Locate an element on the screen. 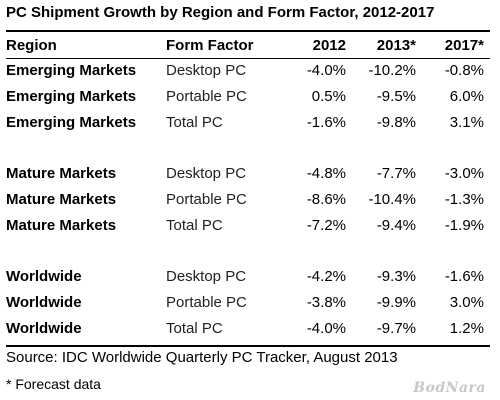 The image size is (500, 400). table-row: Mature Markets Total PC -7.2% -9.4% -1.9% is located at coordinates (248, 225).